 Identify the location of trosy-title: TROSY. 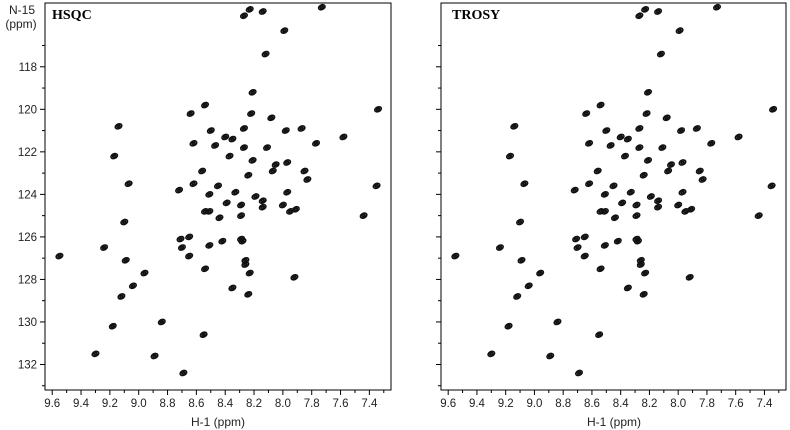
(476, 15).